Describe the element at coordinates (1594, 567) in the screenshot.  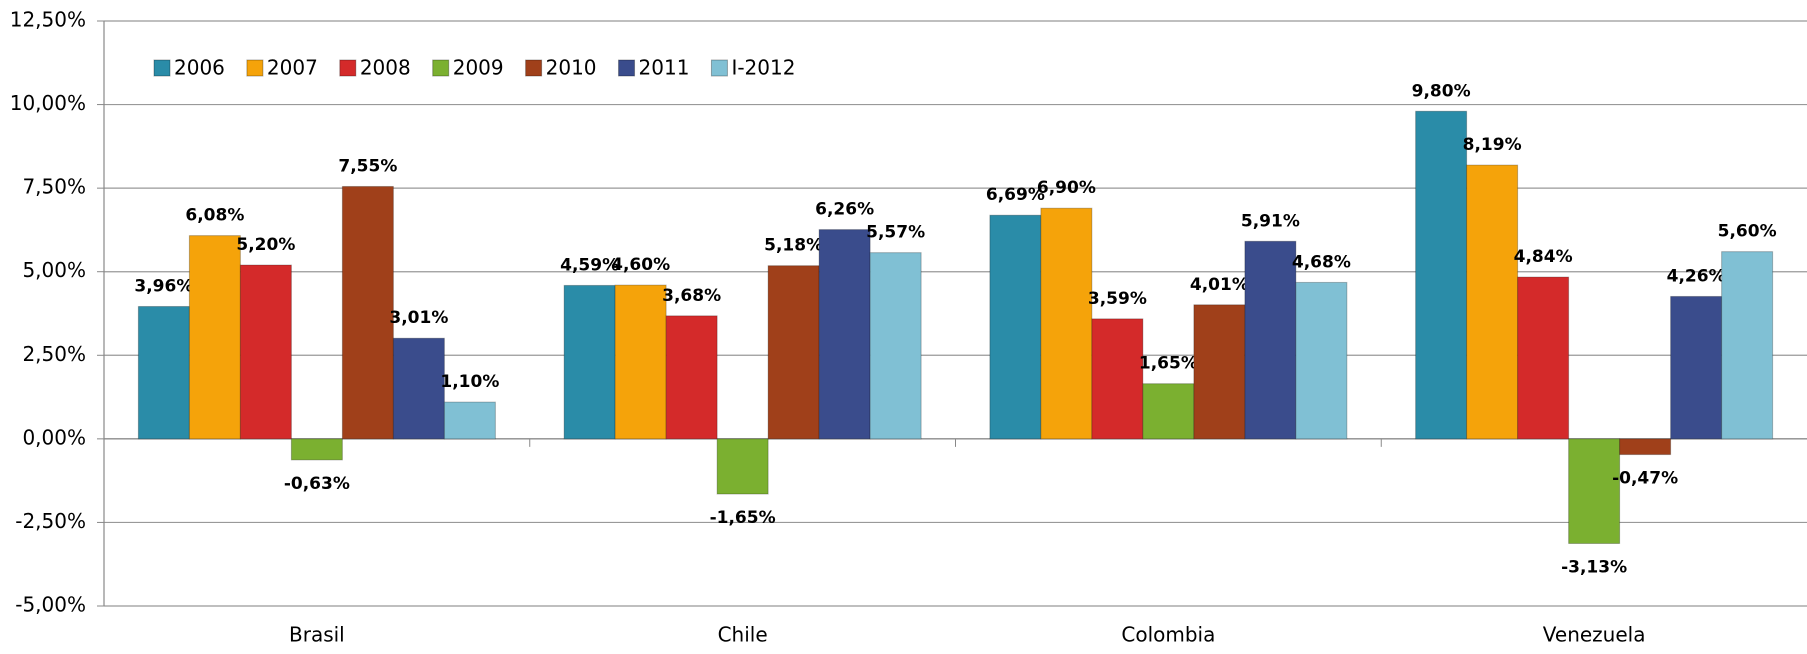
I see `value-label: -3,13%` at that location.